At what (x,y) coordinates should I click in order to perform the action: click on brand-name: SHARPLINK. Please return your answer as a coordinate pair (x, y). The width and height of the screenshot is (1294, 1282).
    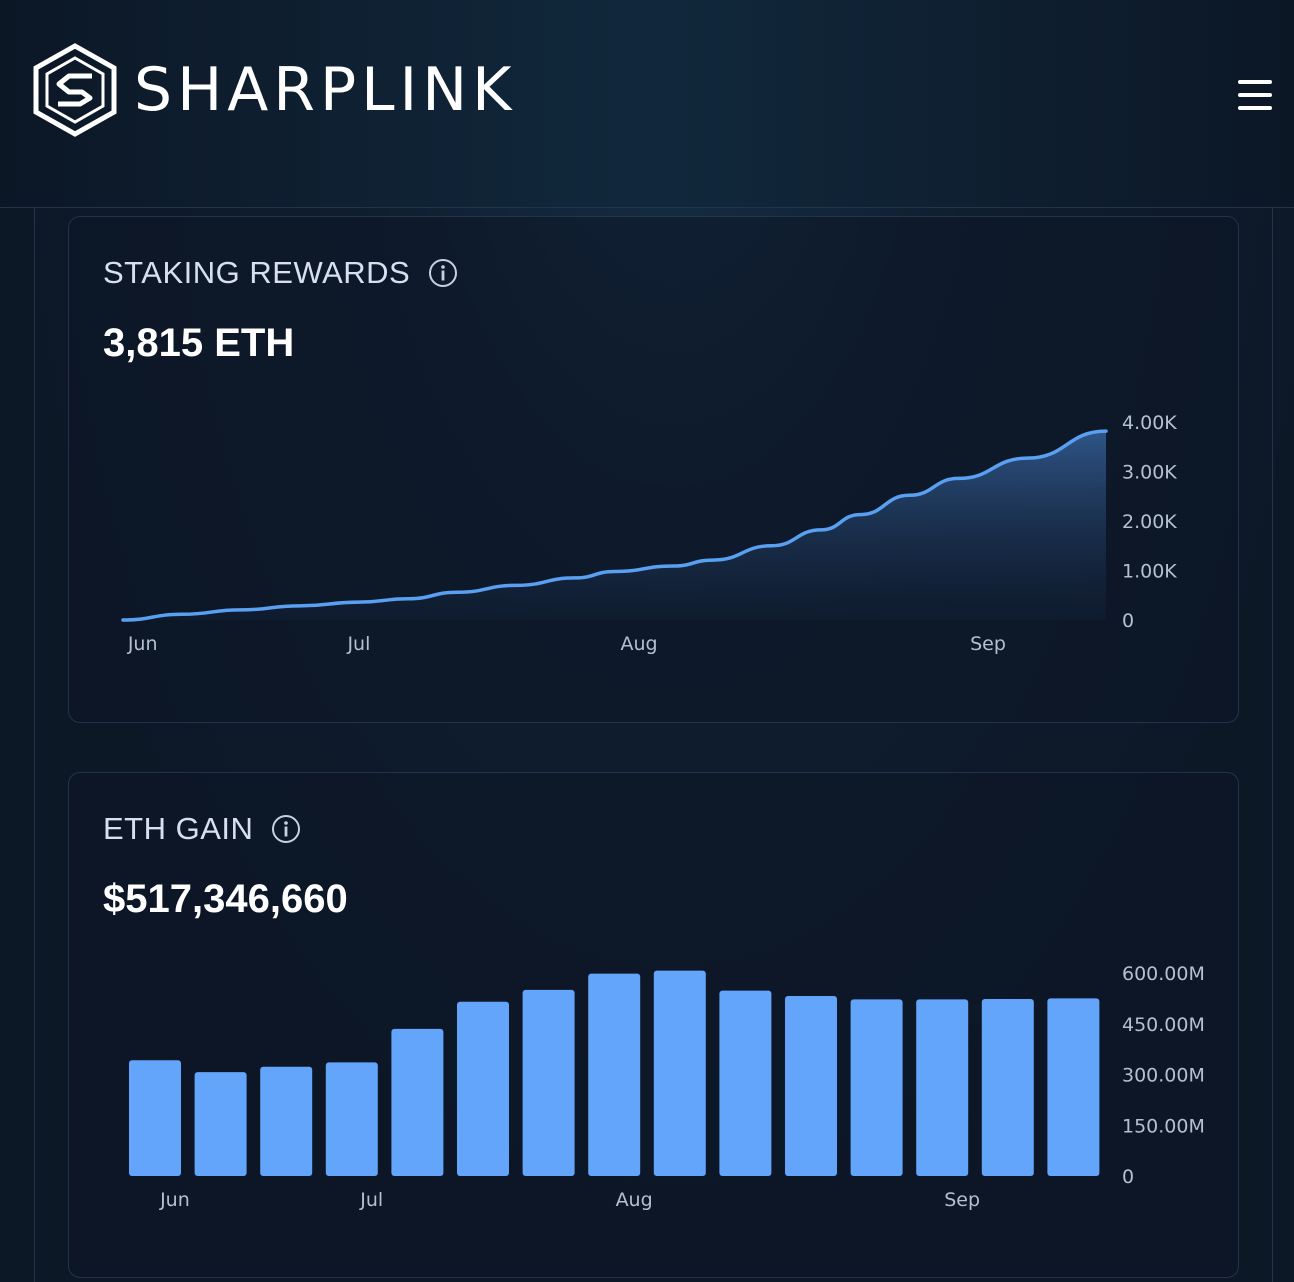
    Looking at the image, I should click on (325, 90).